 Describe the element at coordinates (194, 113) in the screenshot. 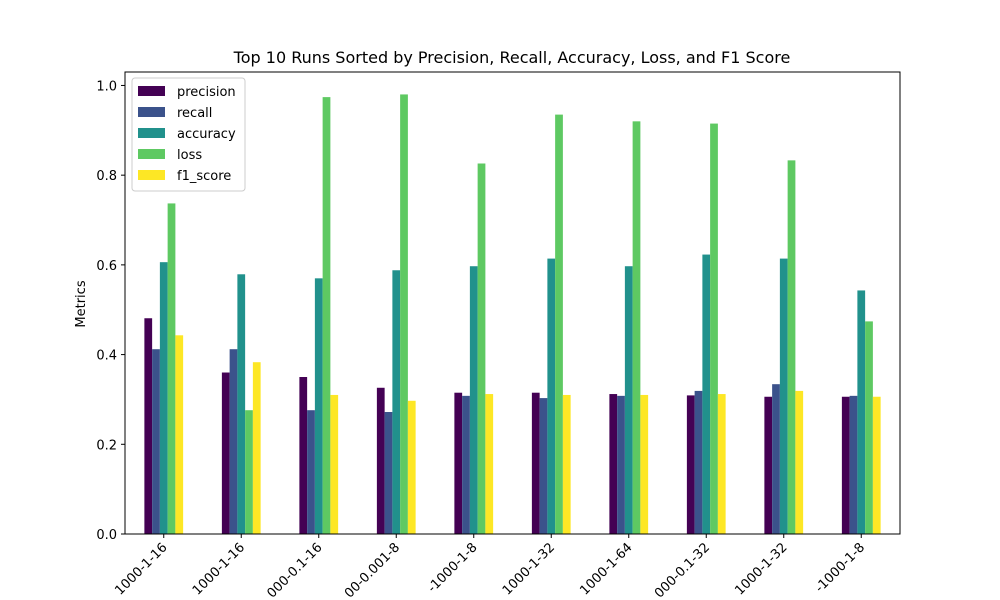

I see `legend-label-recall: recall` at that location.